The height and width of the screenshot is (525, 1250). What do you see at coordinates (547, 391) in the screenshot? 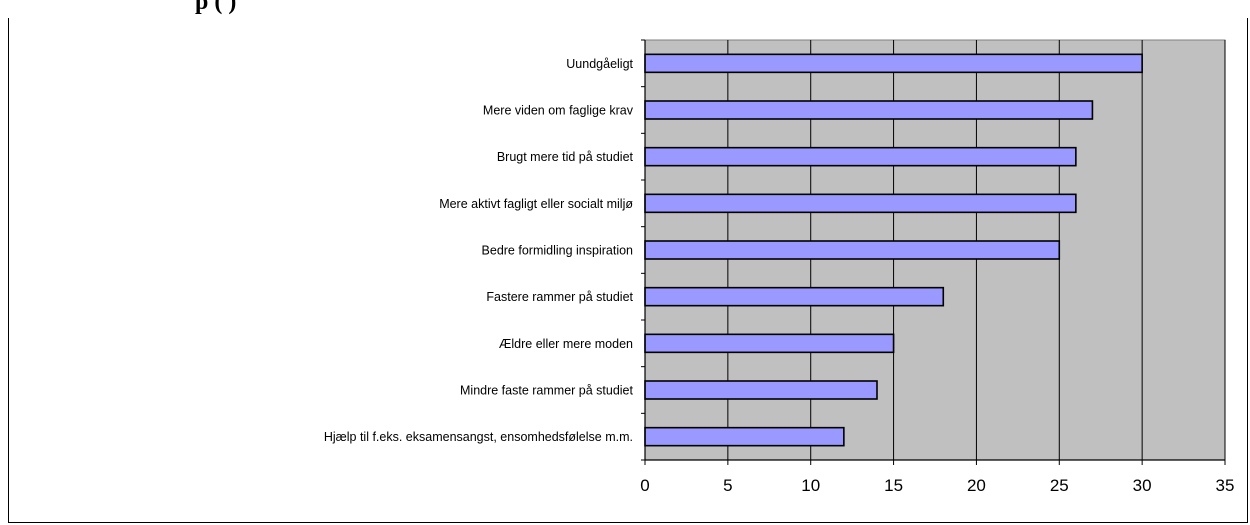
I see `category-label: Mindre faste rammer på studiet` at bounding box center [547, 391].